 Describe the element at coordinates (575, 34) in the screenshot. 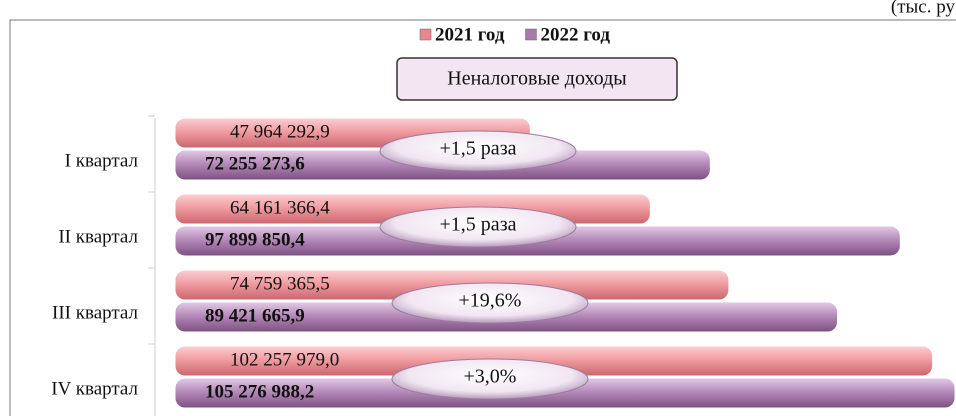

I see `legend-label: 2022 год` at that location.